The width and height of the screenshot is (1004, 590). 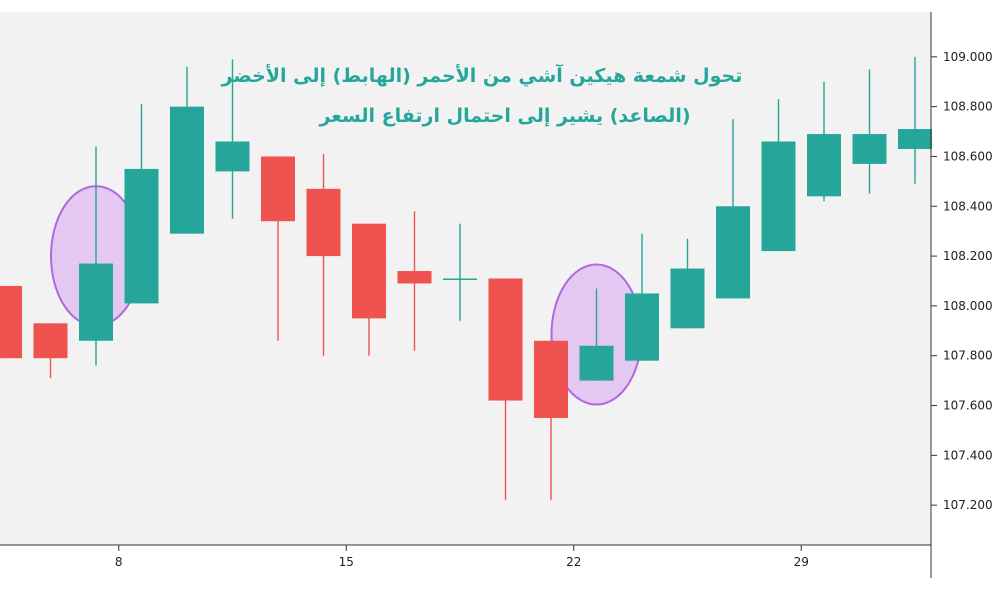 I want to click on y-tick-label: 107.800, so click(x=968, y=356).